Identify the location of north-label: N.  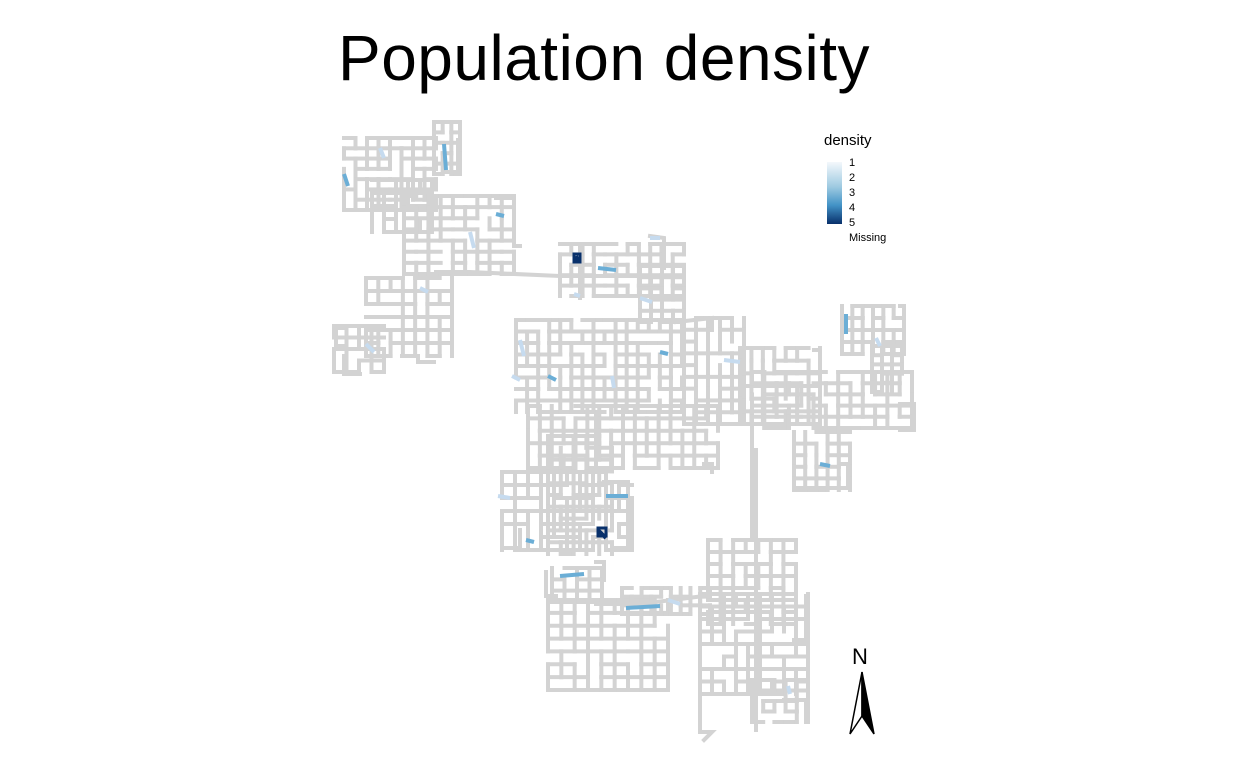
(860, 656).